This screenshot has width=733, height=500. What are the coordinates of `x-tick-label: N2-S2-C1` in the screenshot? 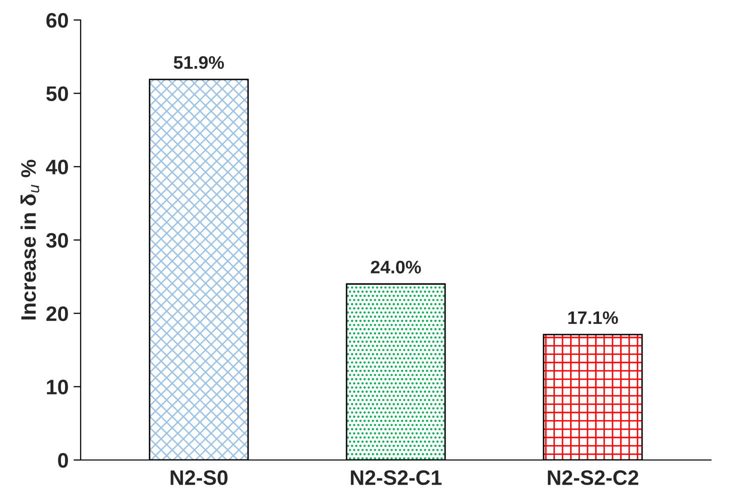 It's located at (396, 478).